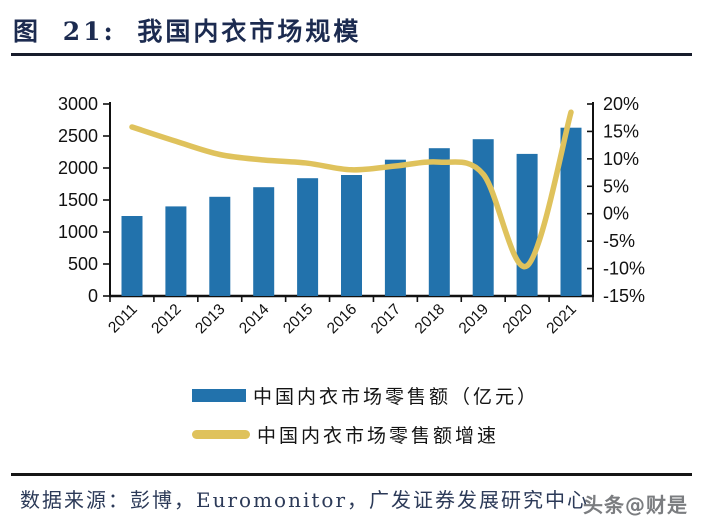 This screenshot has height=530, width=703. What do you see at coordinates (220, 246) in the screenshot?
I see `bar-2013` at bounding box center [220, 246].